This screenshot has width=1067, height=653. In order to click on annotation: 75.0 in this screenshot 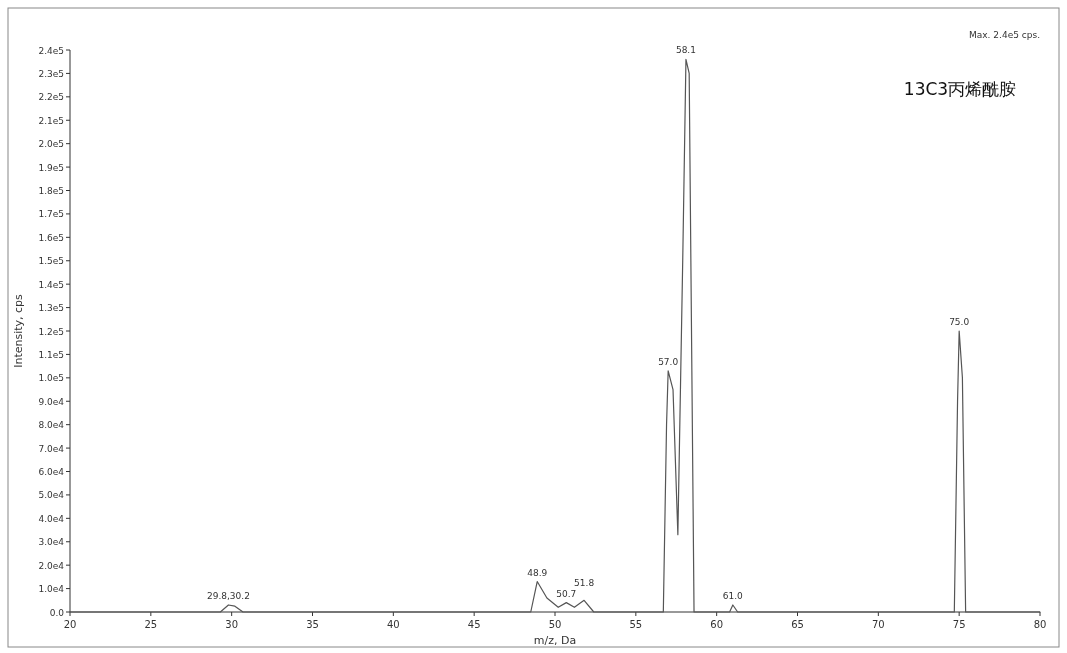, I will do `click(959, 322)`.